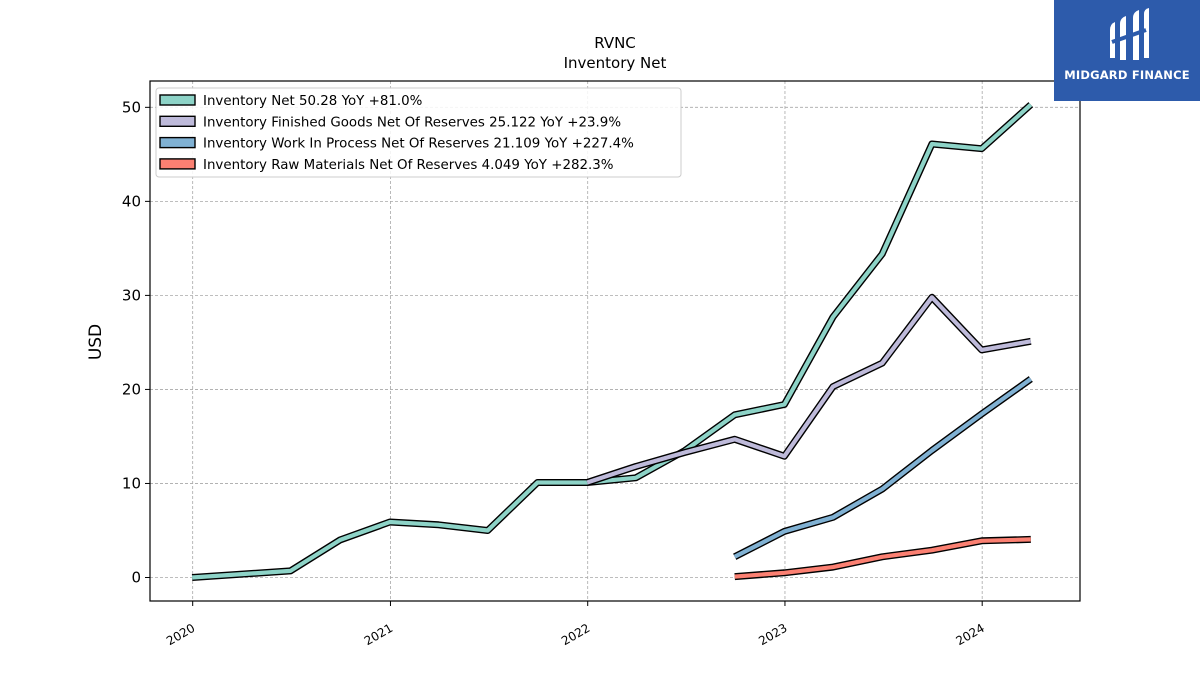 The height and width of the screenshot is (675, 1200). Describe the element at coordinates (575, 634) in the screenshot. I see `x-tick-label: 2022` at that location.